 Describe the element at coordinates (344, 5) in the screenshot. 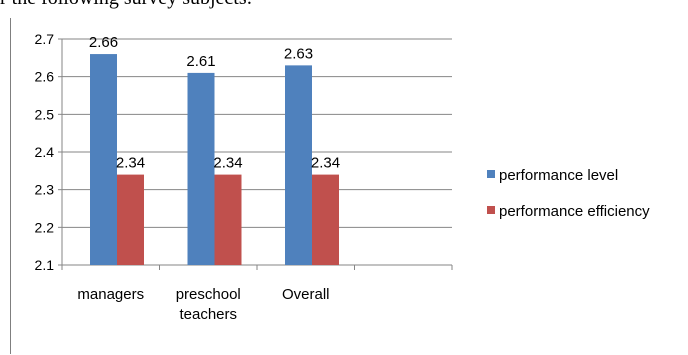

I see `caption-text: r the following survey subjects:` at that location.